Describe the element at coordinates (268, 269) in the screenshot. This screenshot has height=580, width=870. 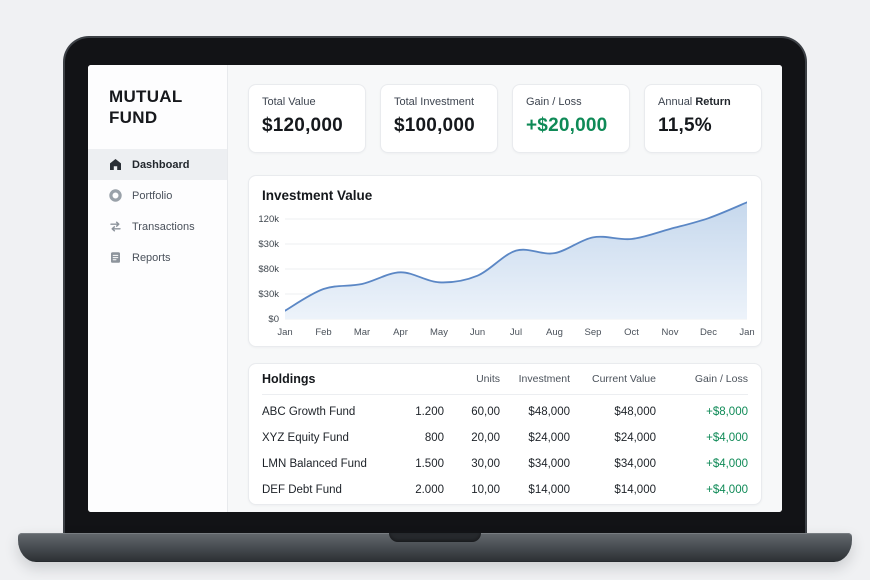
I see `y-axis-tick: $80k` at that location.